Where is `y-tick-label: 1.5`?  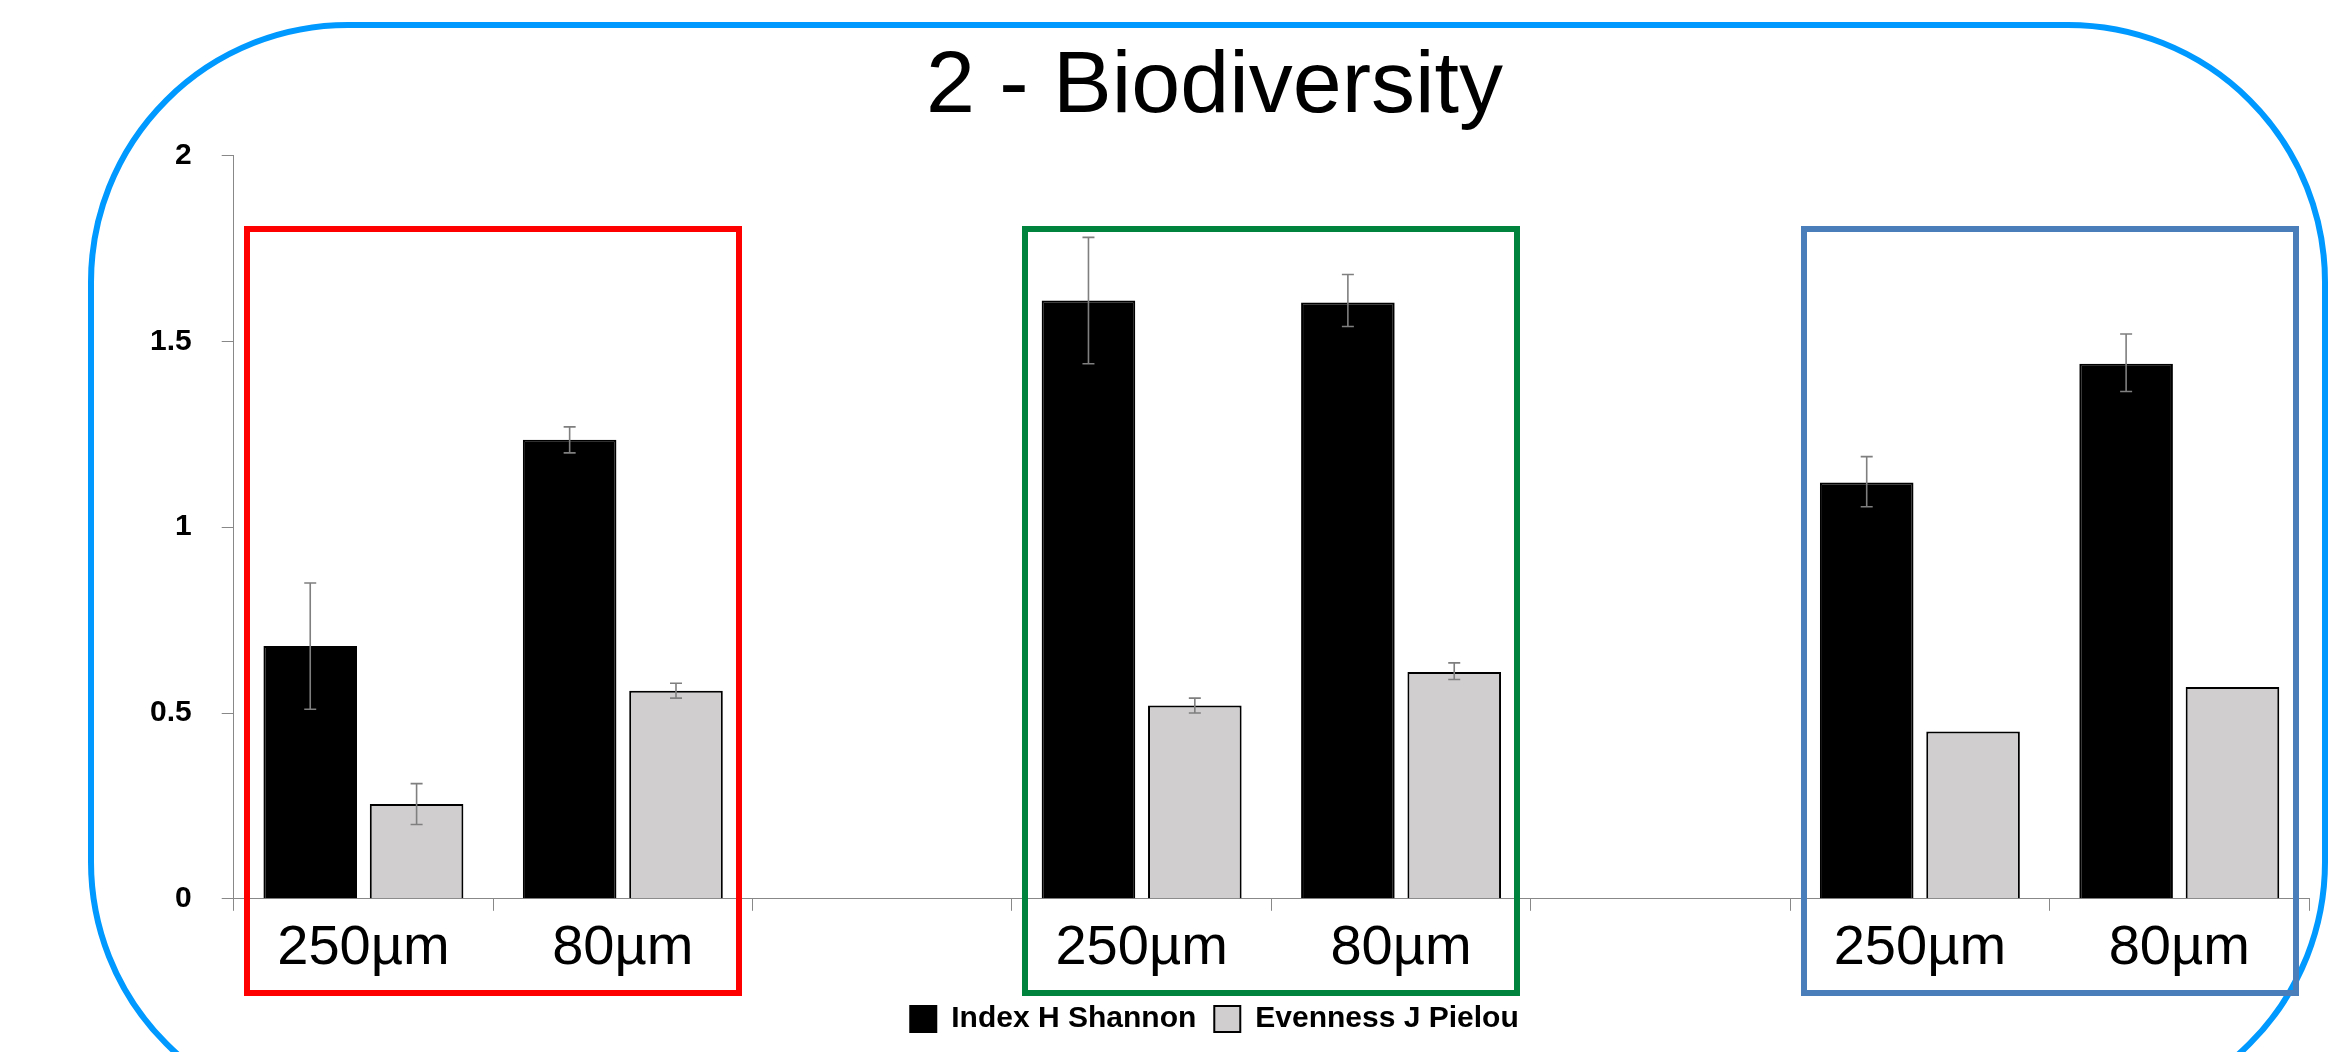
y-tick-label: 1.5 is located at coordinates (170, 339).